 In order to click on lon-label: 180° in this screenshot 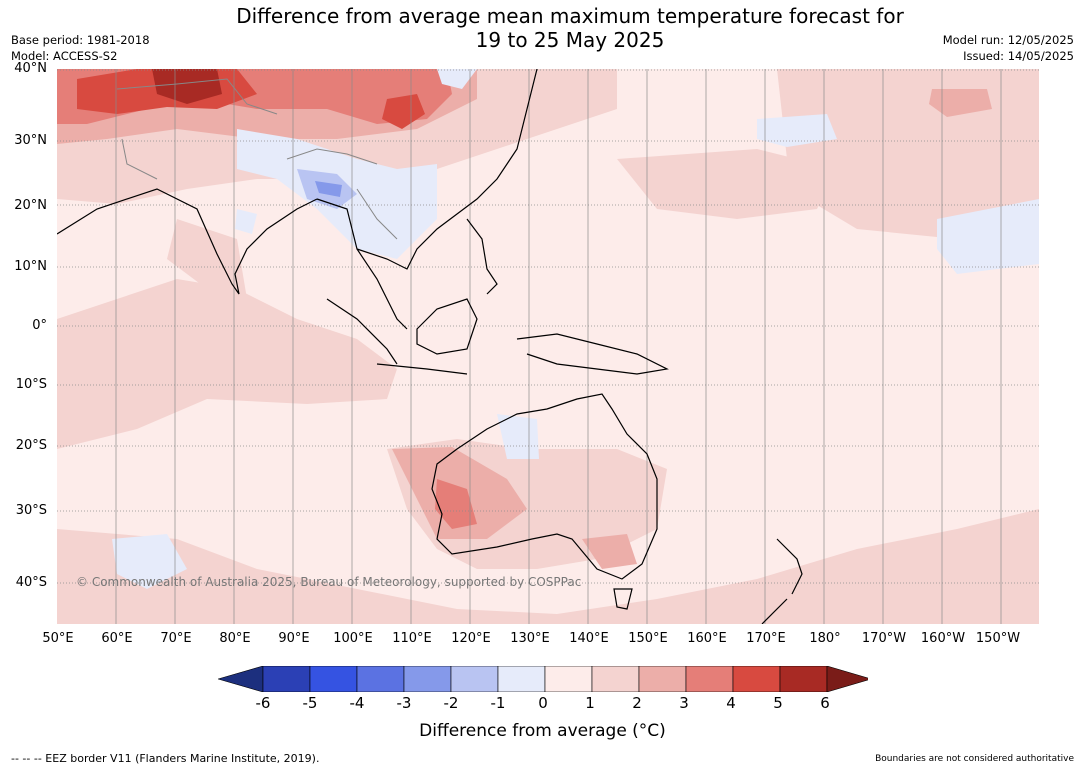, I will do `click(825, 638)`.